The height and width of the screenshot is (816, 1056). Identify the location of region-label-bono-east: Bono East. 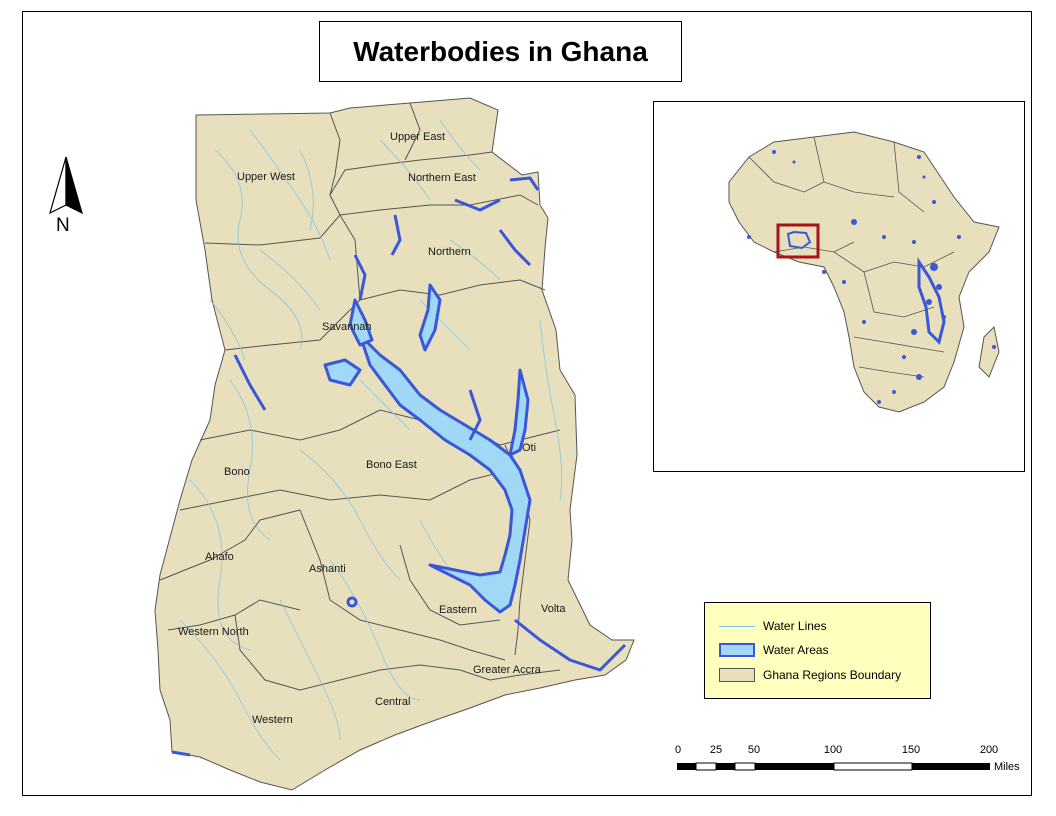
(391, 465).